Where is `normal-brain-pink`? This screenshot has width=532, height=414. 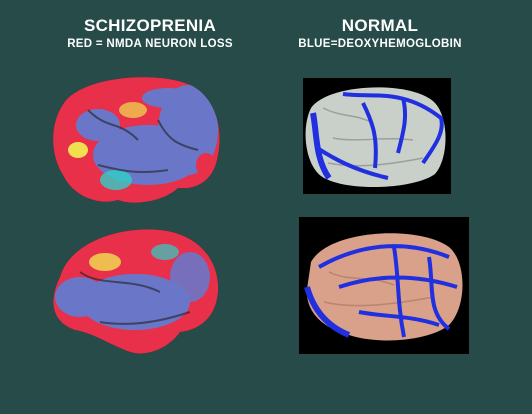 normal-brain-pink is located at coordinates (383, 287).